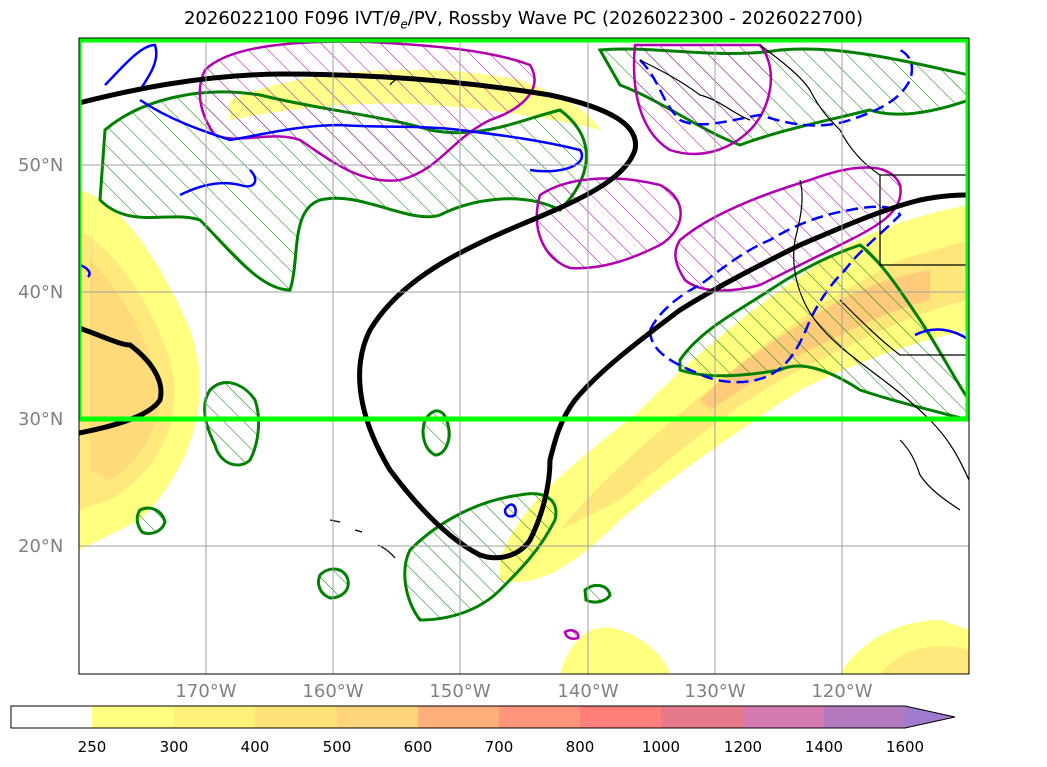 The width and height of the screenshot is (1047, 767). Describe the element at coordinates (92, 747) in the screenshot. I see `colorbar-tick-label: 250` at that location.